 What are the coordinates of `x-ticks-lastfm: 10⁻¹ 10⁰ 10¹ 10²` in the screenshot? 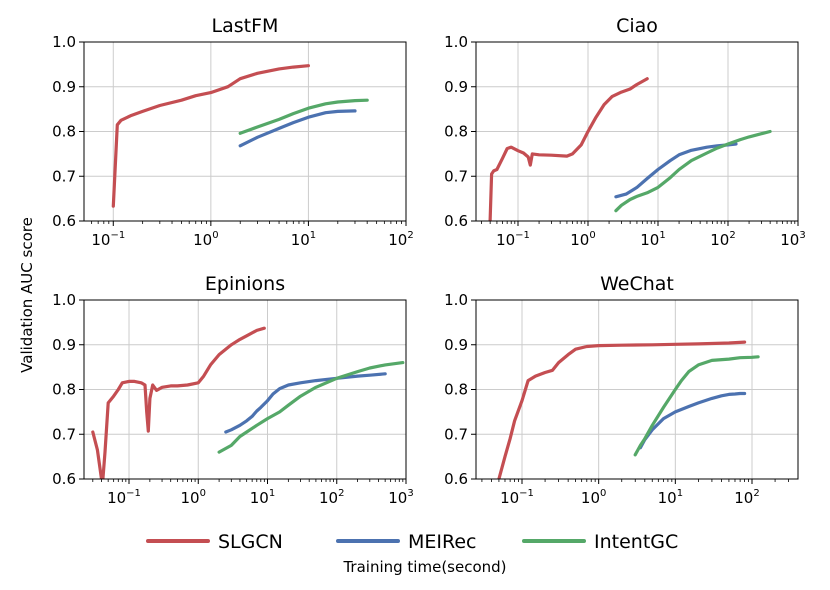 It's located at (252, 235).